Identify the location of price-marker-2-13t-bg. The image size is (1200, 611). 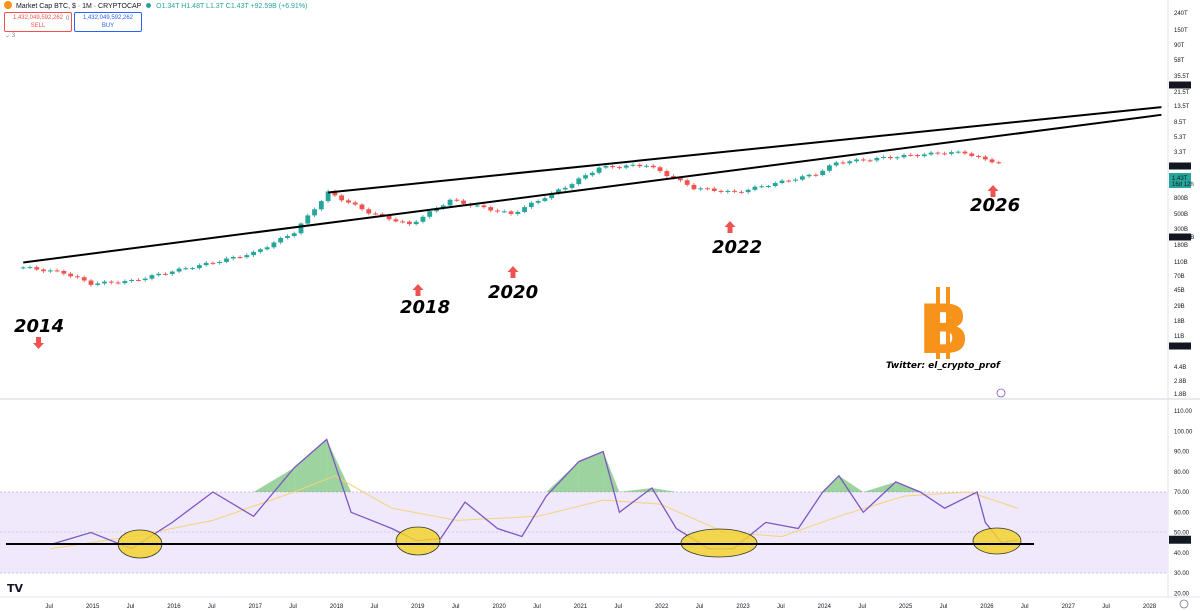
(1180, 166).